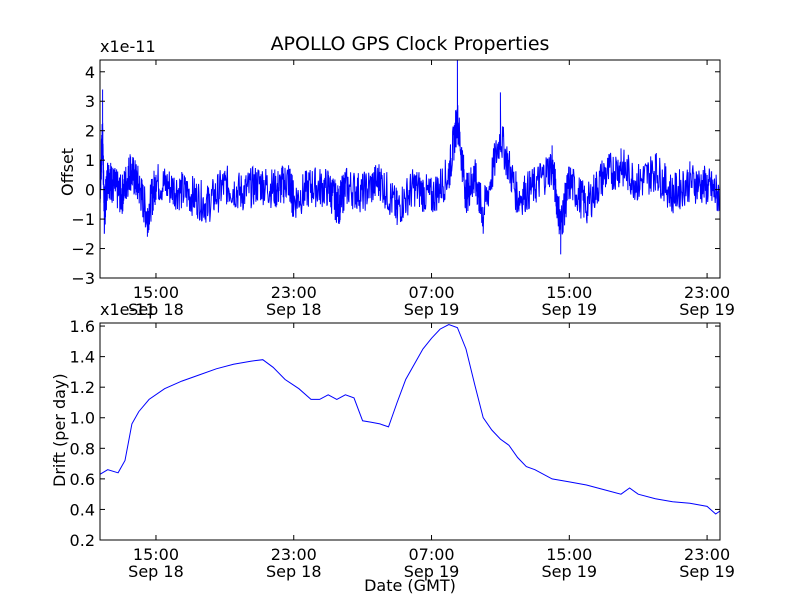 The height and width of the screenshot is (600, 800). I want to click on chart-title: APOLLO GPS Clock Properties, so click(410, 44).